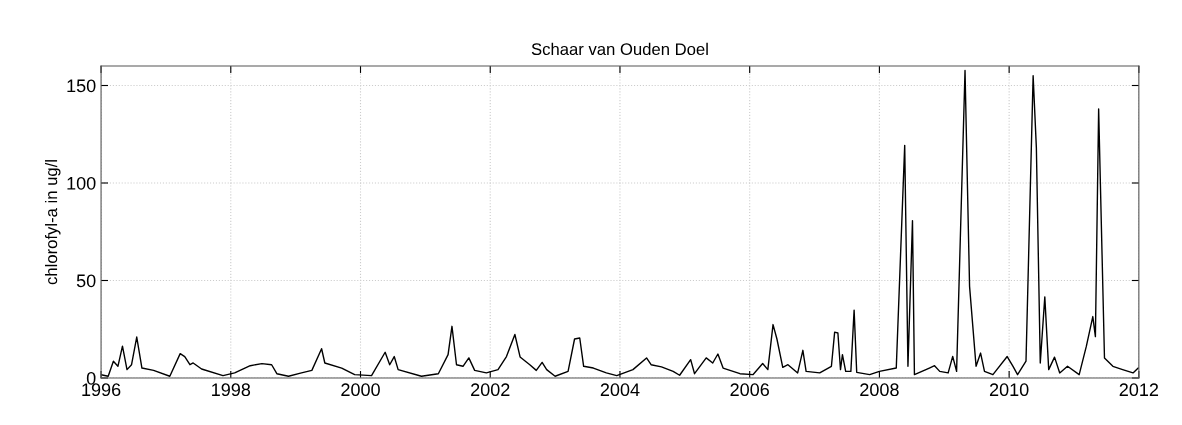  Describe the element at coordinates (1009, 390) in the screenshot. I see `x-tick-label: 2010` at that location.